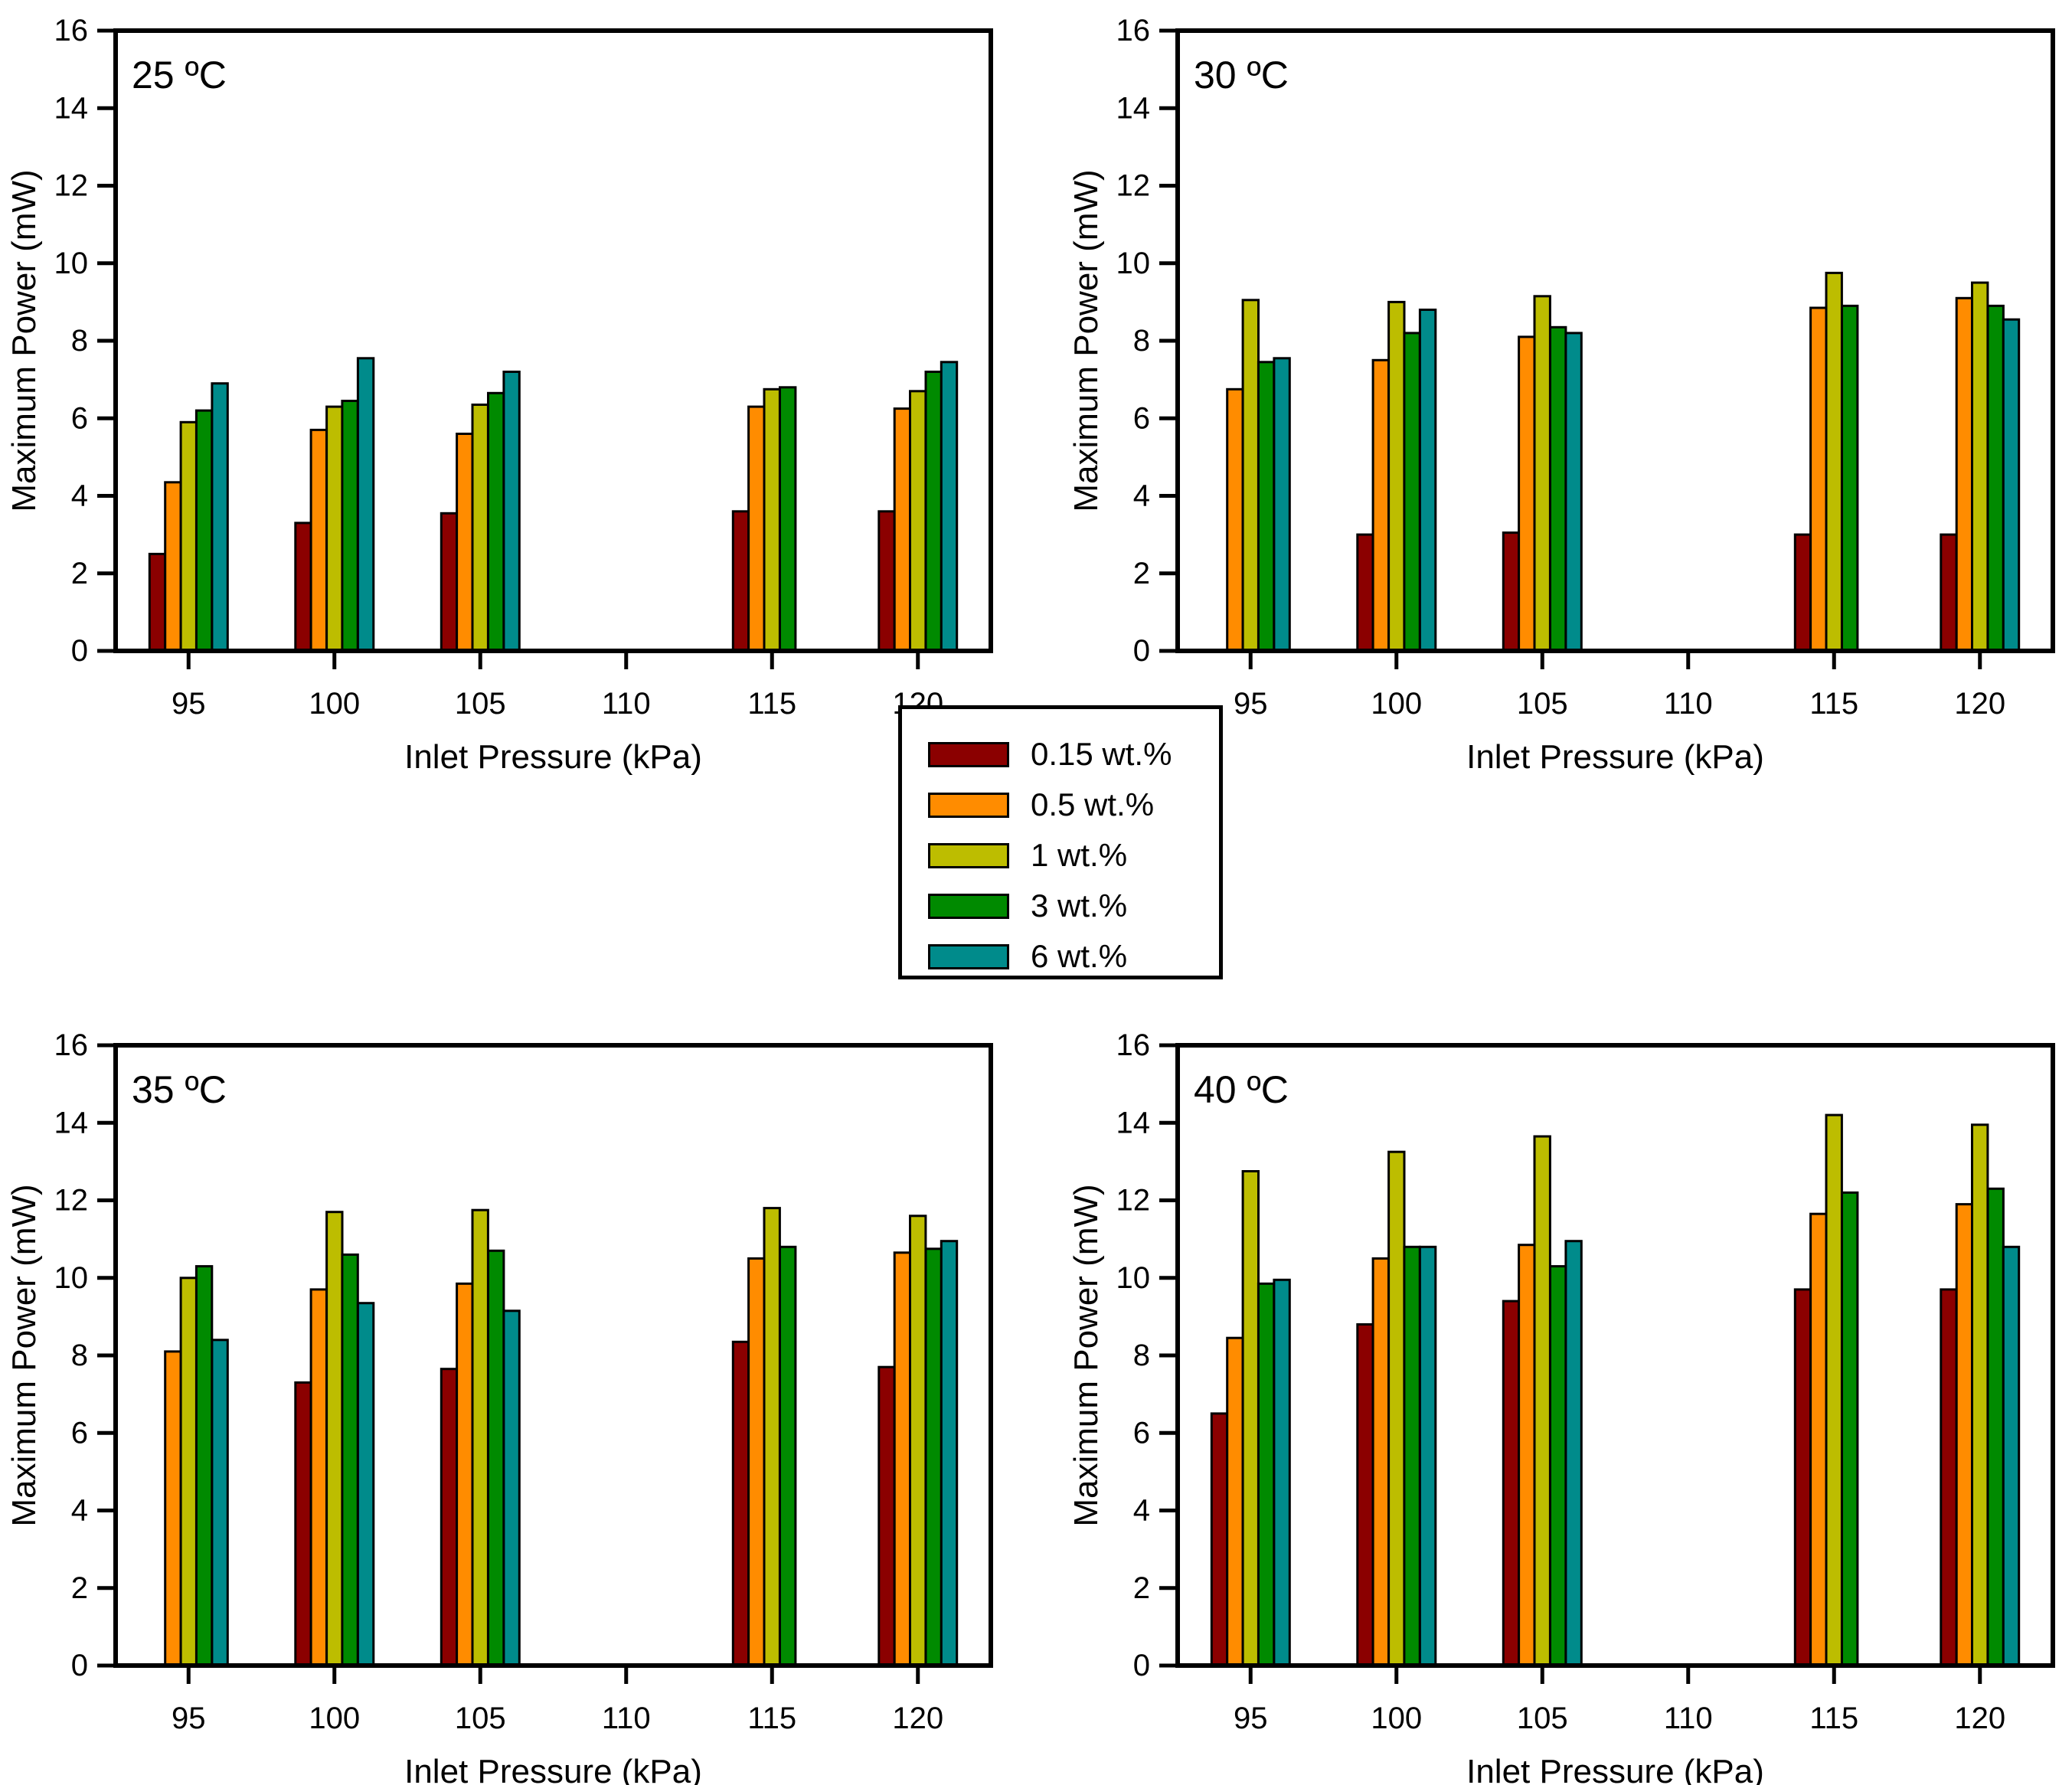  I want to click on y-tick-label: 14, so click(1133, 1122).